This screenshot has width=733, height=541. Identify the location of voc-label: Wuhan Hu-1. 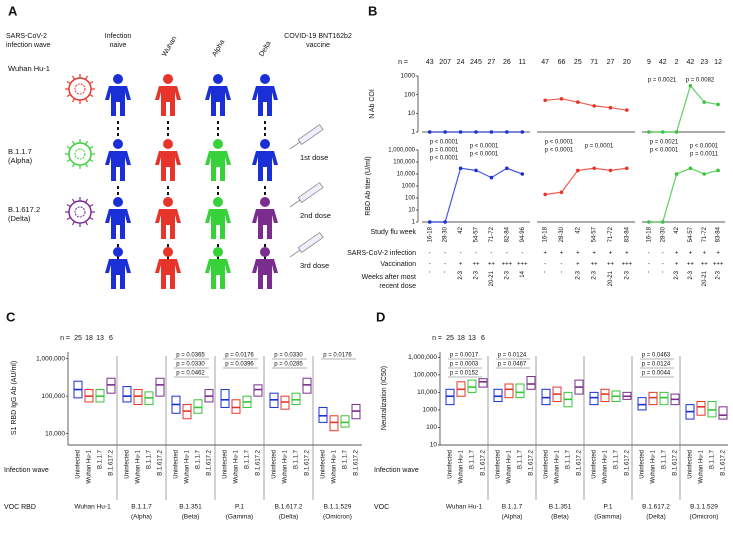
(92, 507).